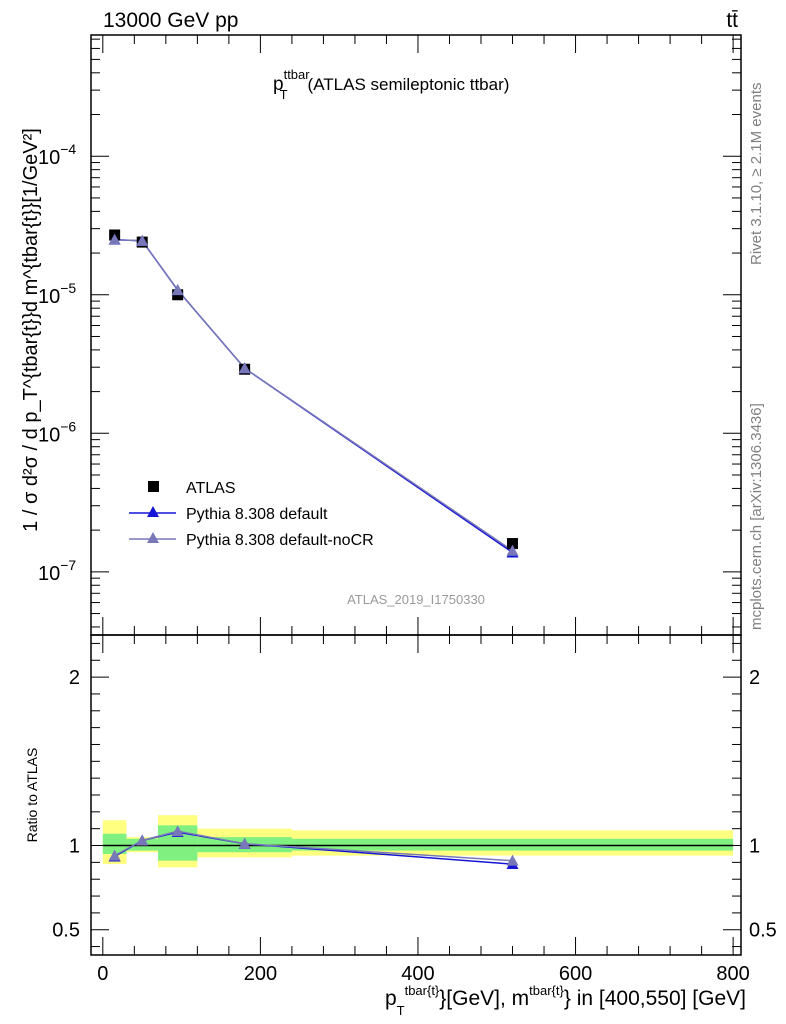  What do you see at coordinates (297, 74) in the screenshot?
I see `plot-title-sup: ttbar` at bounding box center [297, 74].